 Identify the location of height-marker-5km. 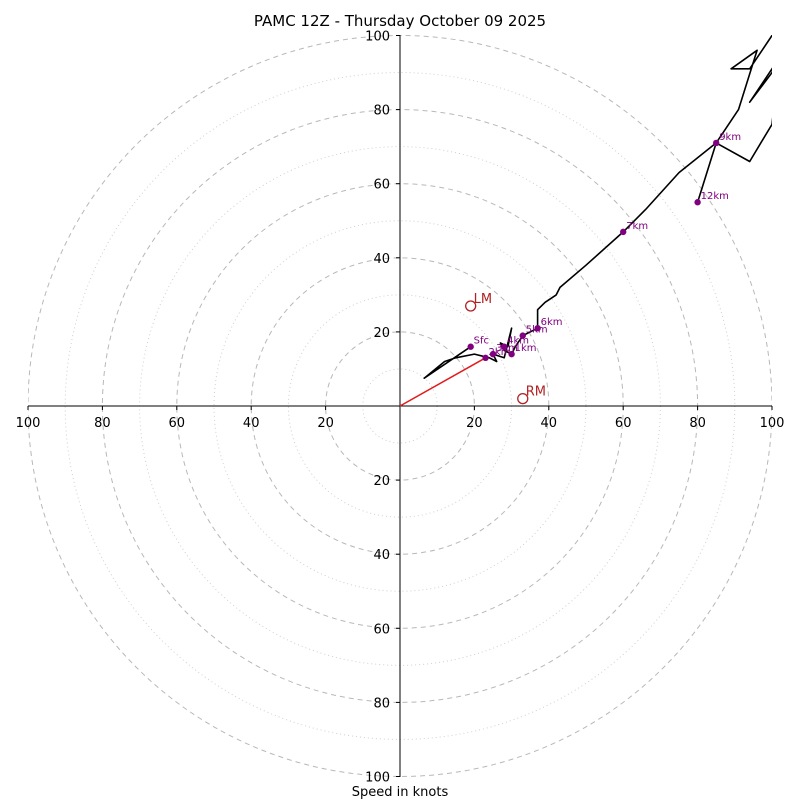
(522, 335).